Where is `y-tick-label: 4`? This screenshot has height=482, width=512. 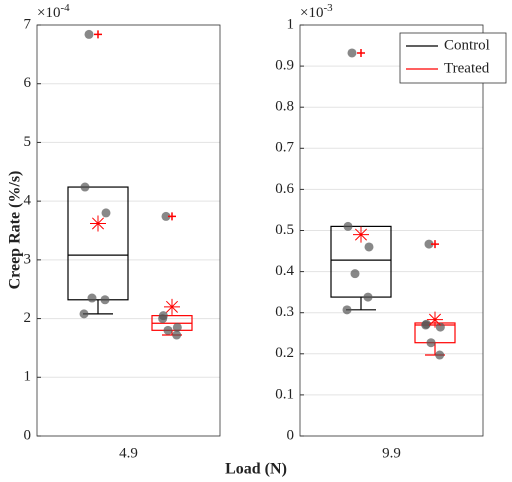 y-tick-label: 4 is located at coordinates (28, 201).